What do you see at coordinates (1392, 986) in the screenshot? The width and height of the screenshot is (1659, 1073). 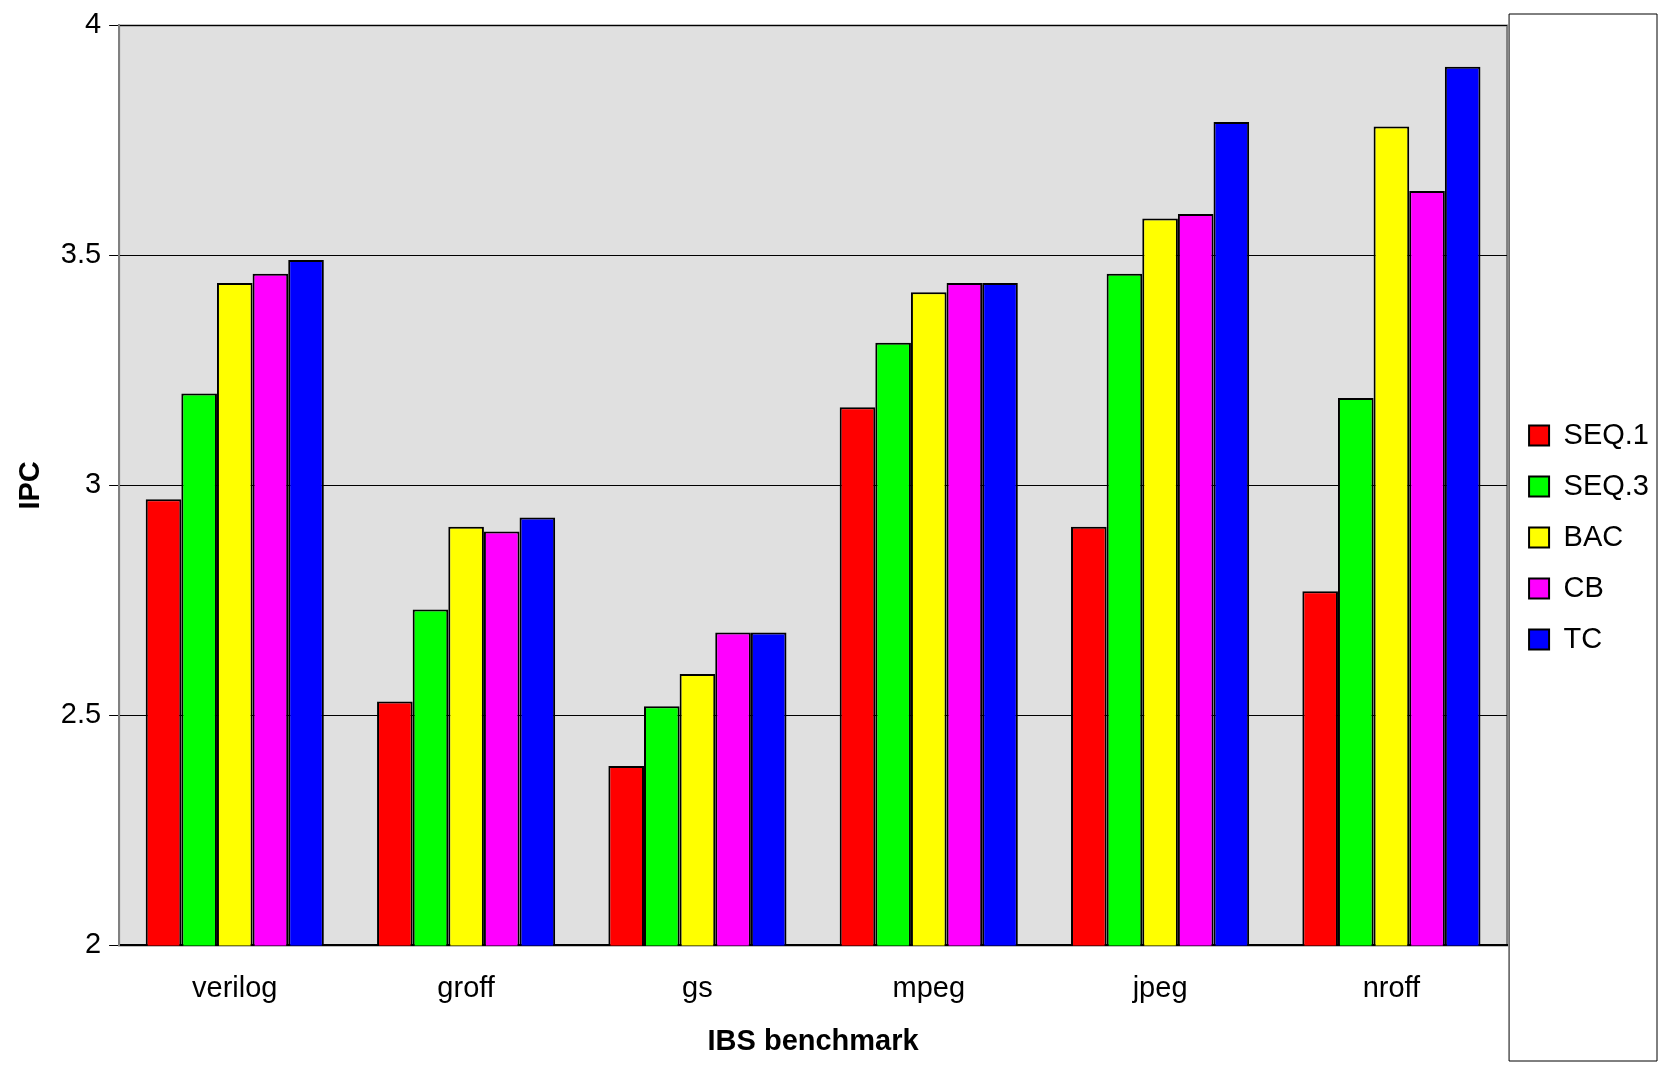 I see `x-tick-label: nroff` at bounding box center [1392, 986].